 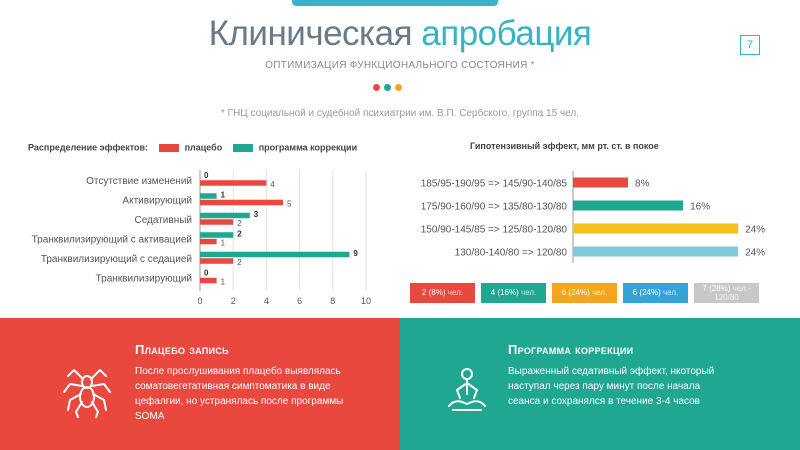 I want to click on x-tick-label: 2, so click(x=233, y=301).